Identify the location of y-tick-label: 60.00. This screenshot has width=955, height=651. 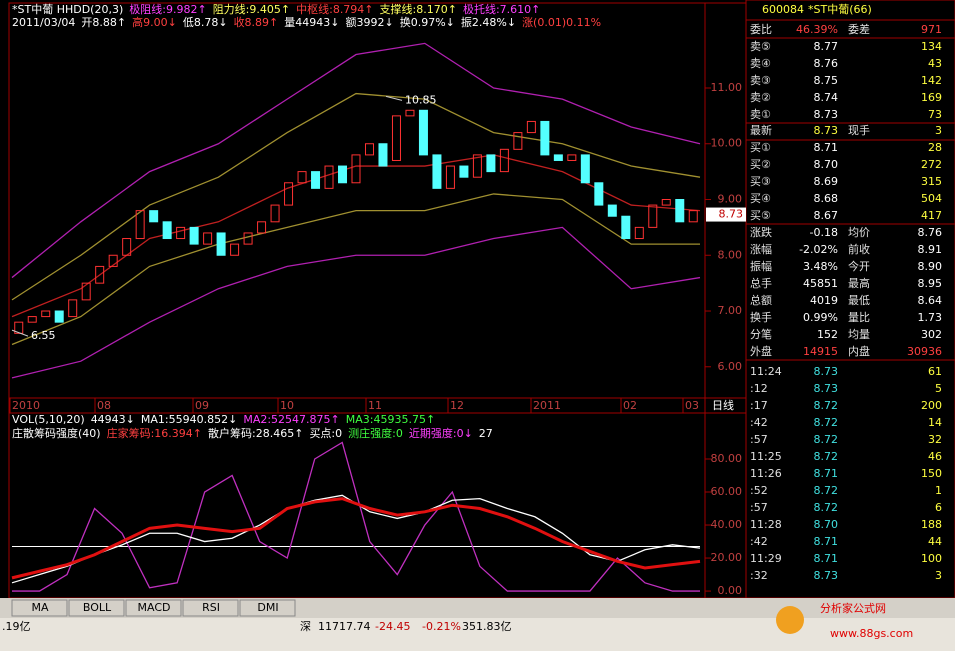
(727, 491).